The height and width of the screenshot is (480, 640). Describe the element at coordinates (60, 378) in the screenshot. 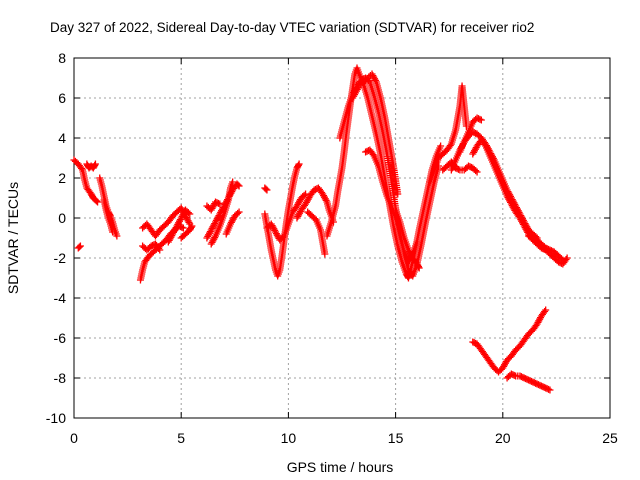

I see `y-tick-label: -8` at that location.